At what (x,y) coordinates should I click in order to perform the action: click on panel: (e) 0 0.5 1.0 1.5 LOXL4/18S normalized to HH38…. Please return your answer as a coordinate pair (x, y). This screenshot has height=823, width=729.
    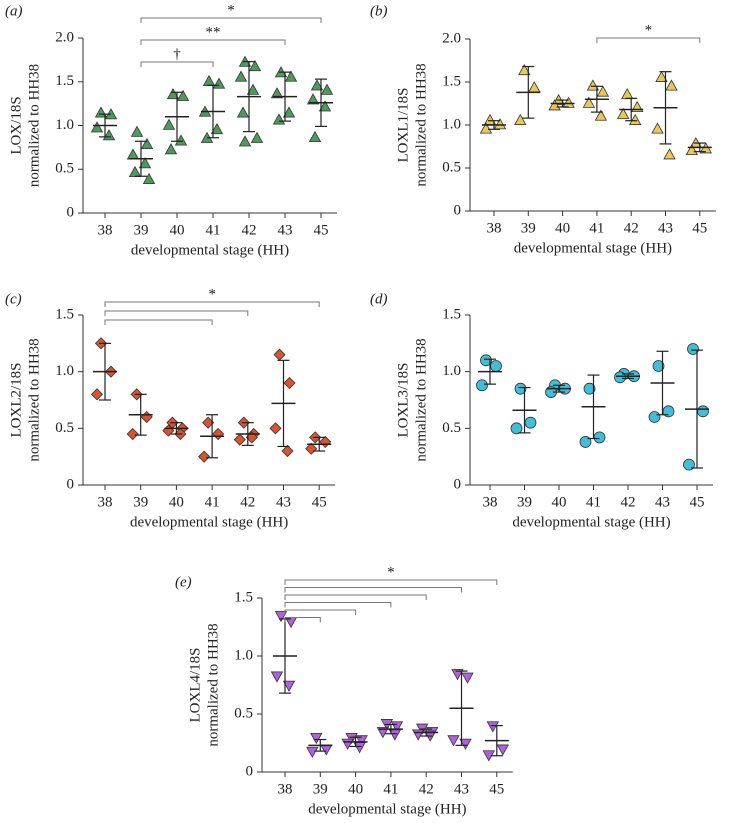
    Looking at the image, I should click on (344, 690).